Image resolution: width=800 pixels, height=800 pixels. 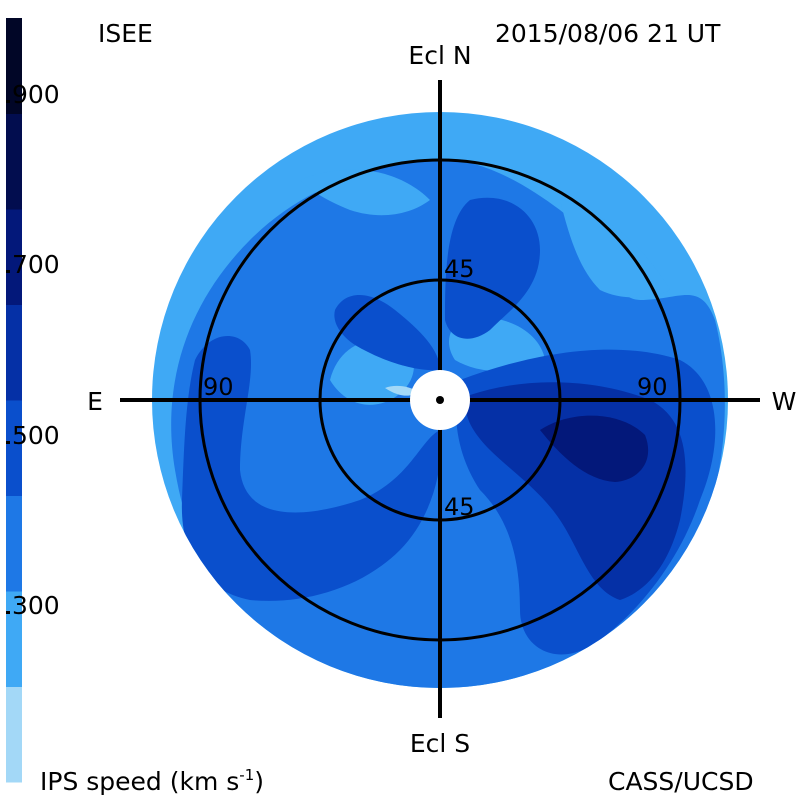 What do you see at coordinates (440, 743) in the screenshot?
I see `axis-label-south: Ecl S` at bounding box center [440, 743].